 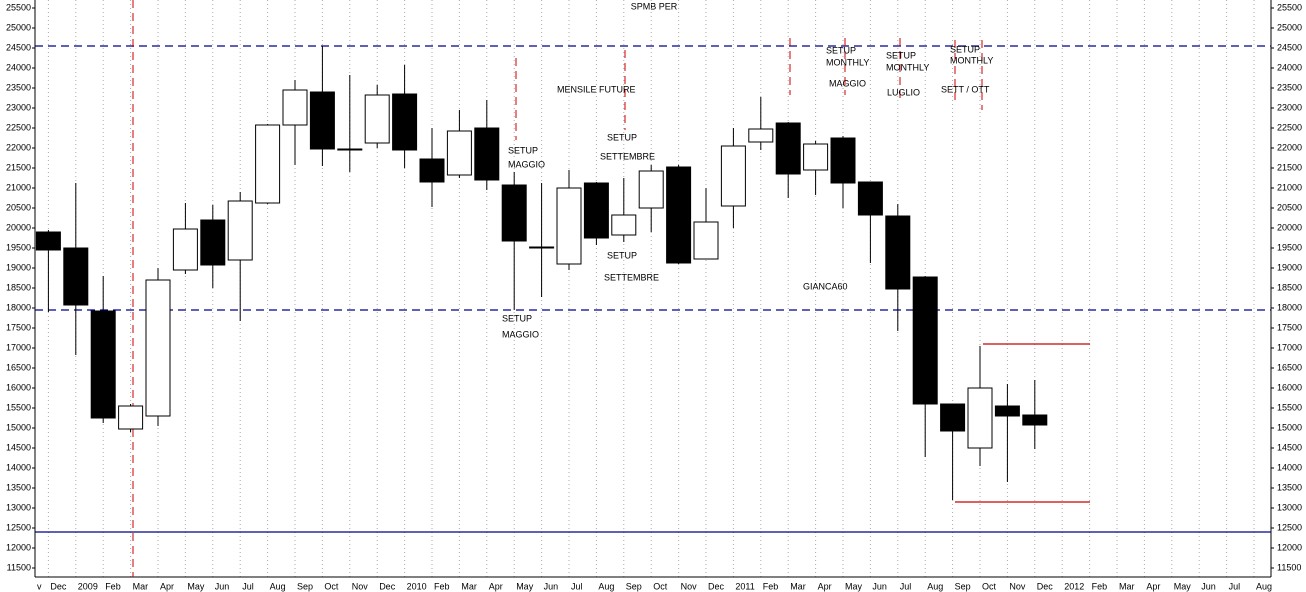 What do you see at coordinates (18, 47) in the screenshot?
I see `y-tick-label: 24500` at bounding box center [18, 47].